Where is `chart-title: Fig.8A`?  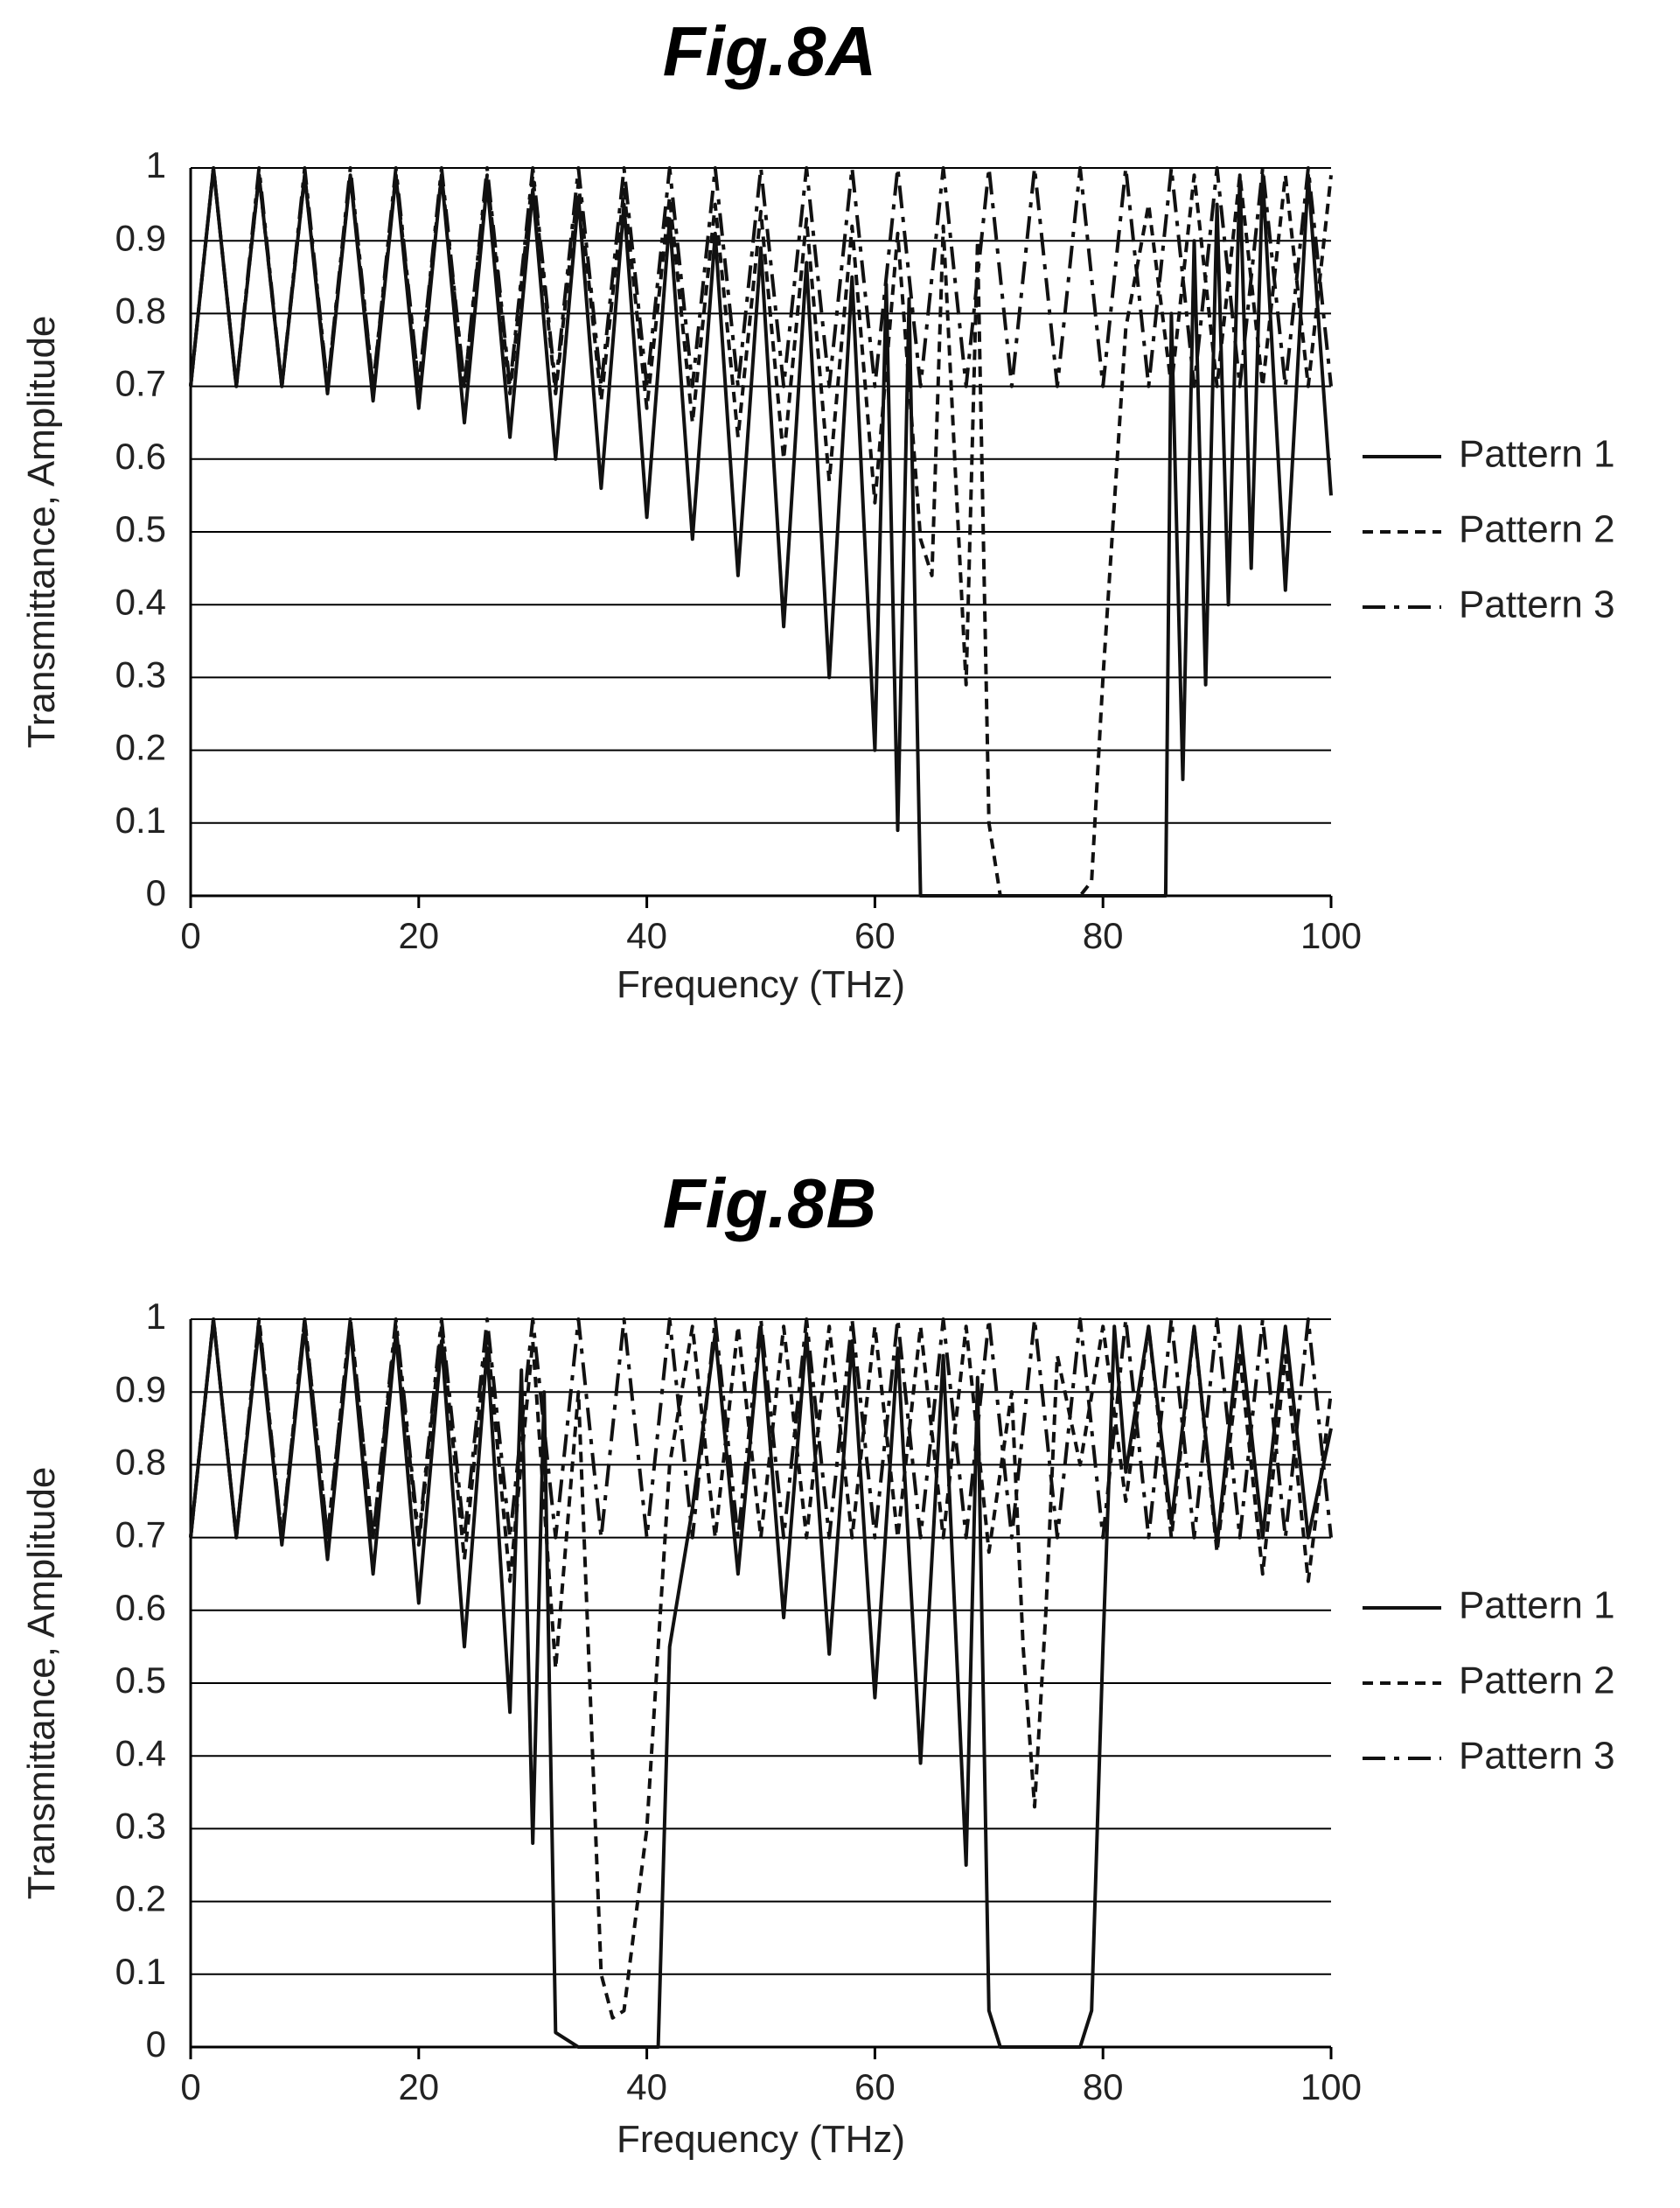
chart-title: Fig.8A is located at coordinates (769, 51).